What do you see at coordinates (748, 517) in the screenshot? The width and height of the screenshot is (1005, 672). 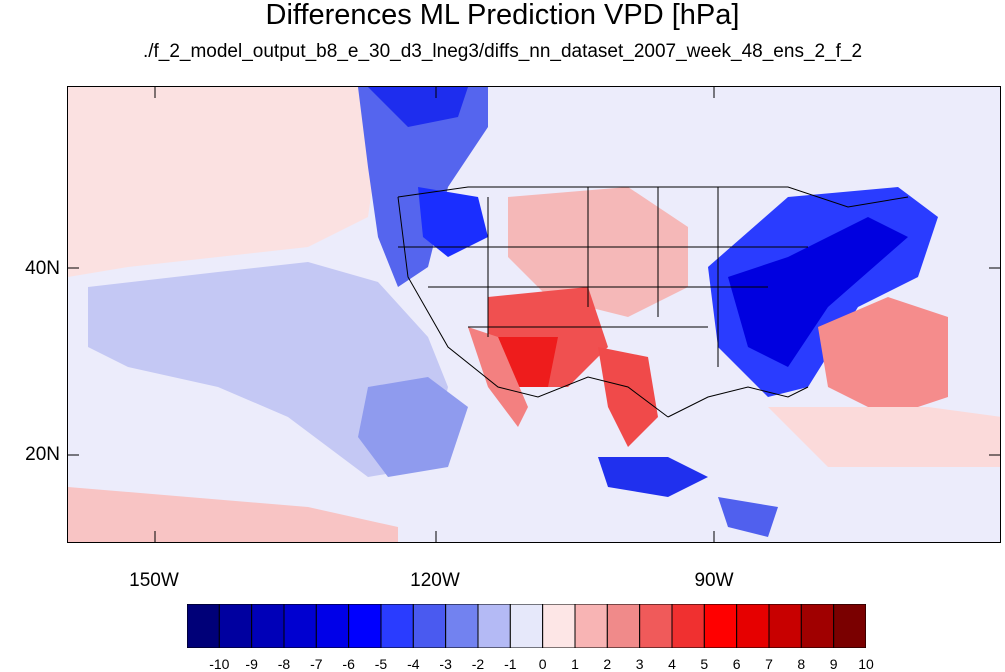 I see `central-america-blue` at bounding box center [748, 517].